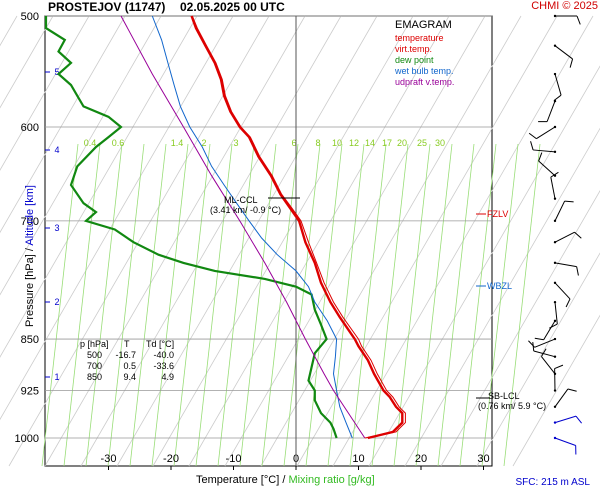 Image resolution: width=600 pixels, height=500 pixels. What do you see at coordinates (30, 17) in the screenshot?
I see `pressure-tick-label: 500` at bounding box center [30, 17].